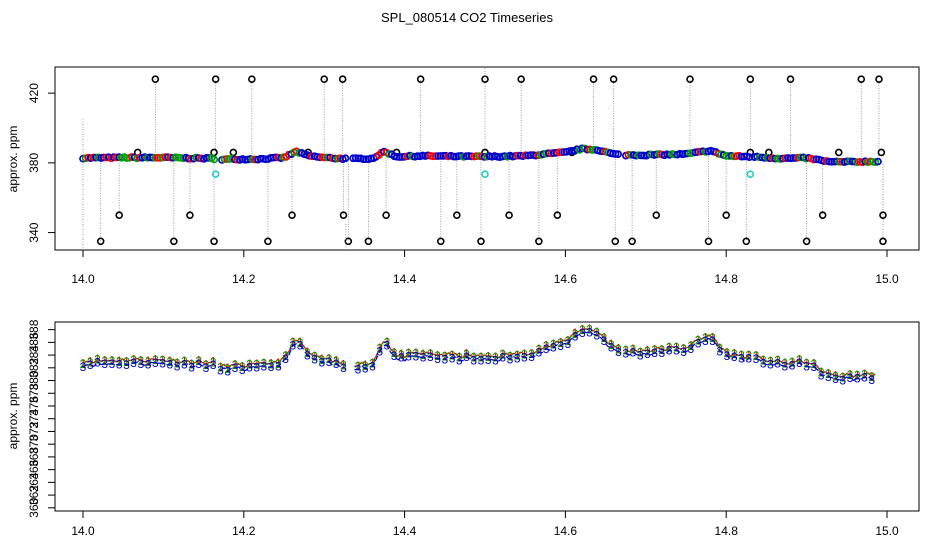 The image size is (936, 545). I want to click on zoom-x-tick-label: 14.2, so click(244, 531).